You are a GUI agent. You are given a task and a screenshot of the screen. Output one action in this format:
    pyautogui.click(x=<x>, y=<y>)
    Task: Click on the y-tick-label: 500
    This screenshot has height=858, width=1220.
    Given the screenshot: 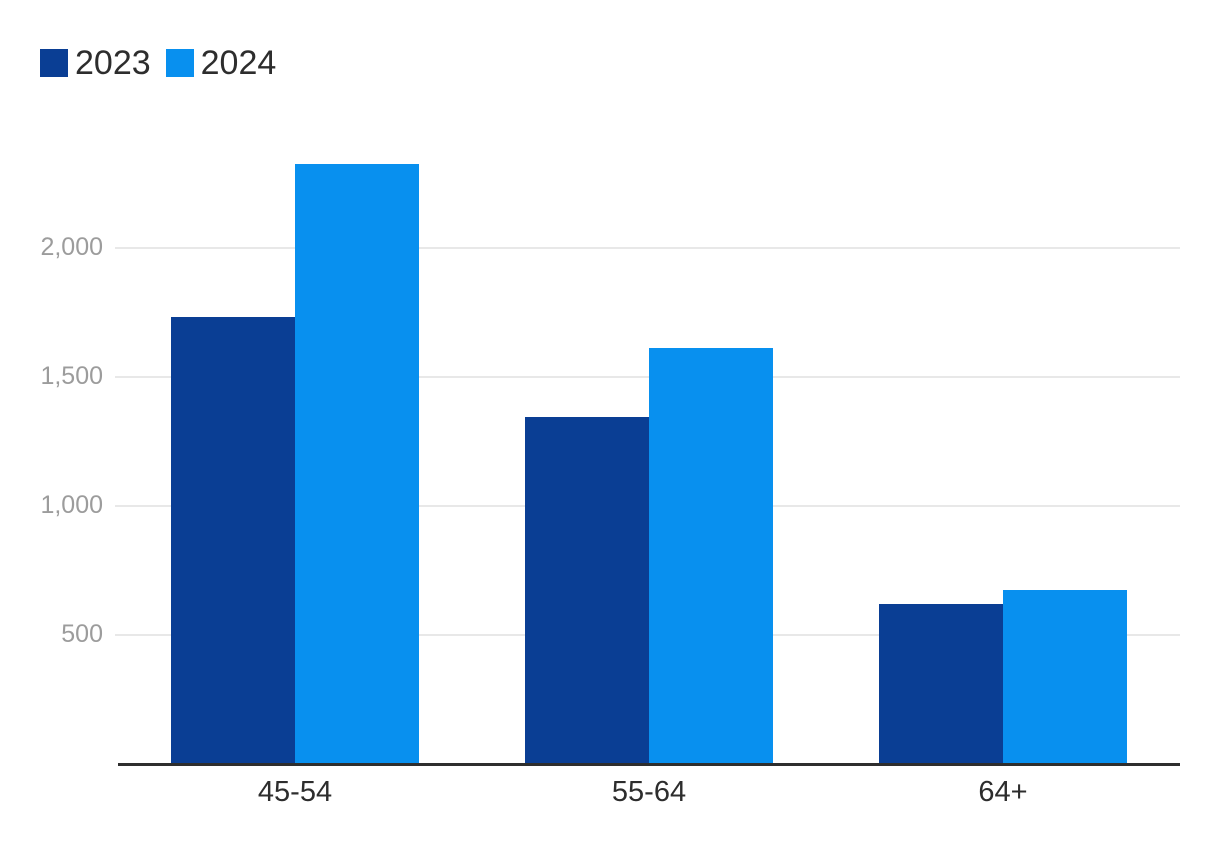 What is the action you would take?
    pyautogui.click(x=82, y=634)
    